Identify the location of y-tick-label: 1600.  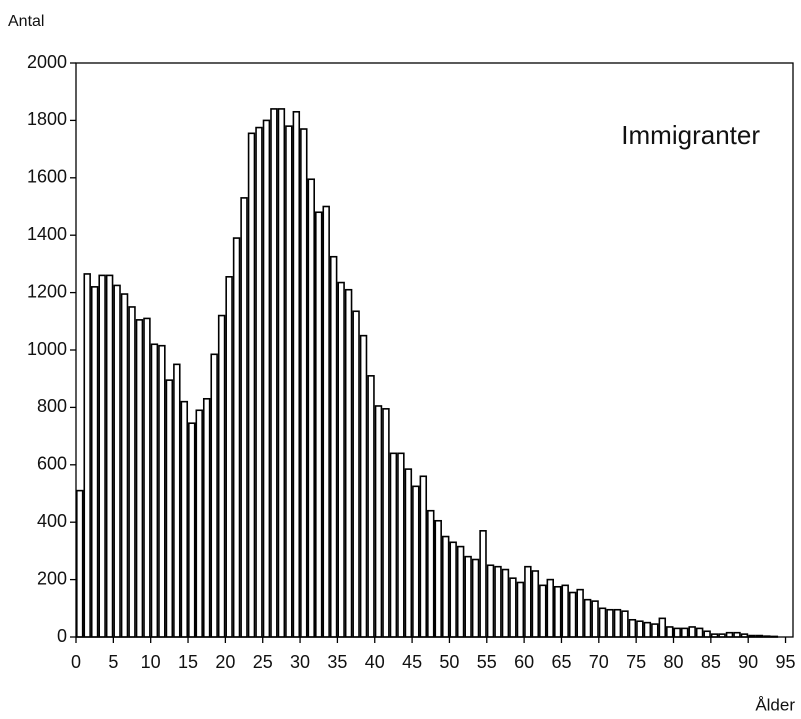
(47, 177).